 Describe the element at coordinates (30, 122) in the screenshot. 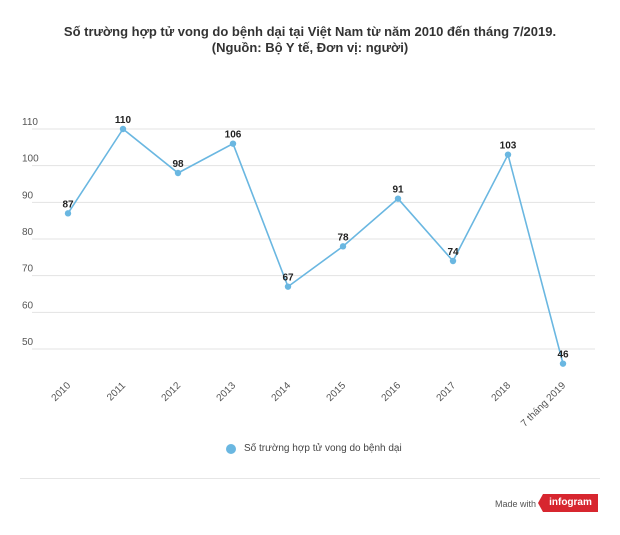

I see `y-tick-label: 110` at that location.